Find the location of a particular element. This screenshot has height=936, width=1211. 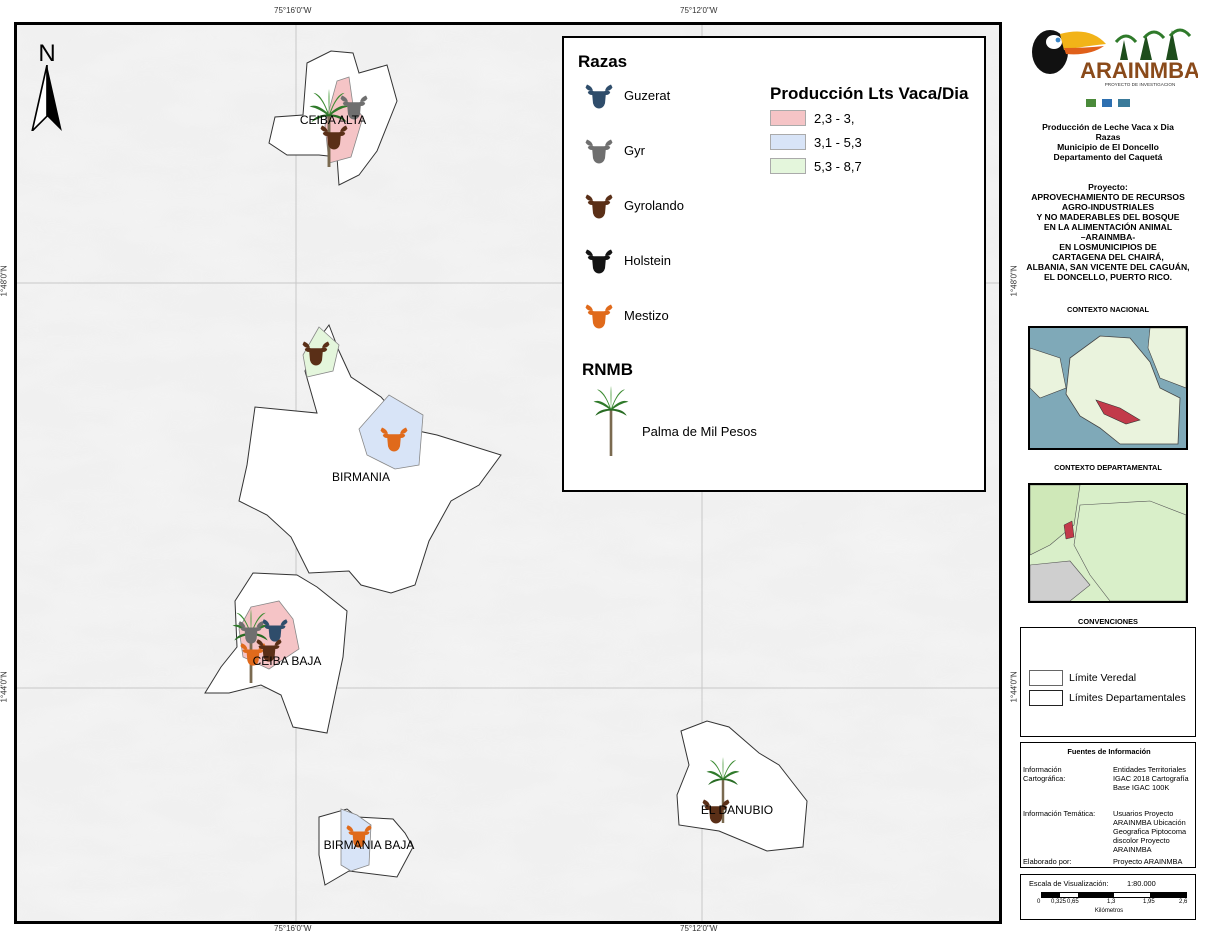

escala-label: Escala de Visualización: is located at coordinates (1069, 883).